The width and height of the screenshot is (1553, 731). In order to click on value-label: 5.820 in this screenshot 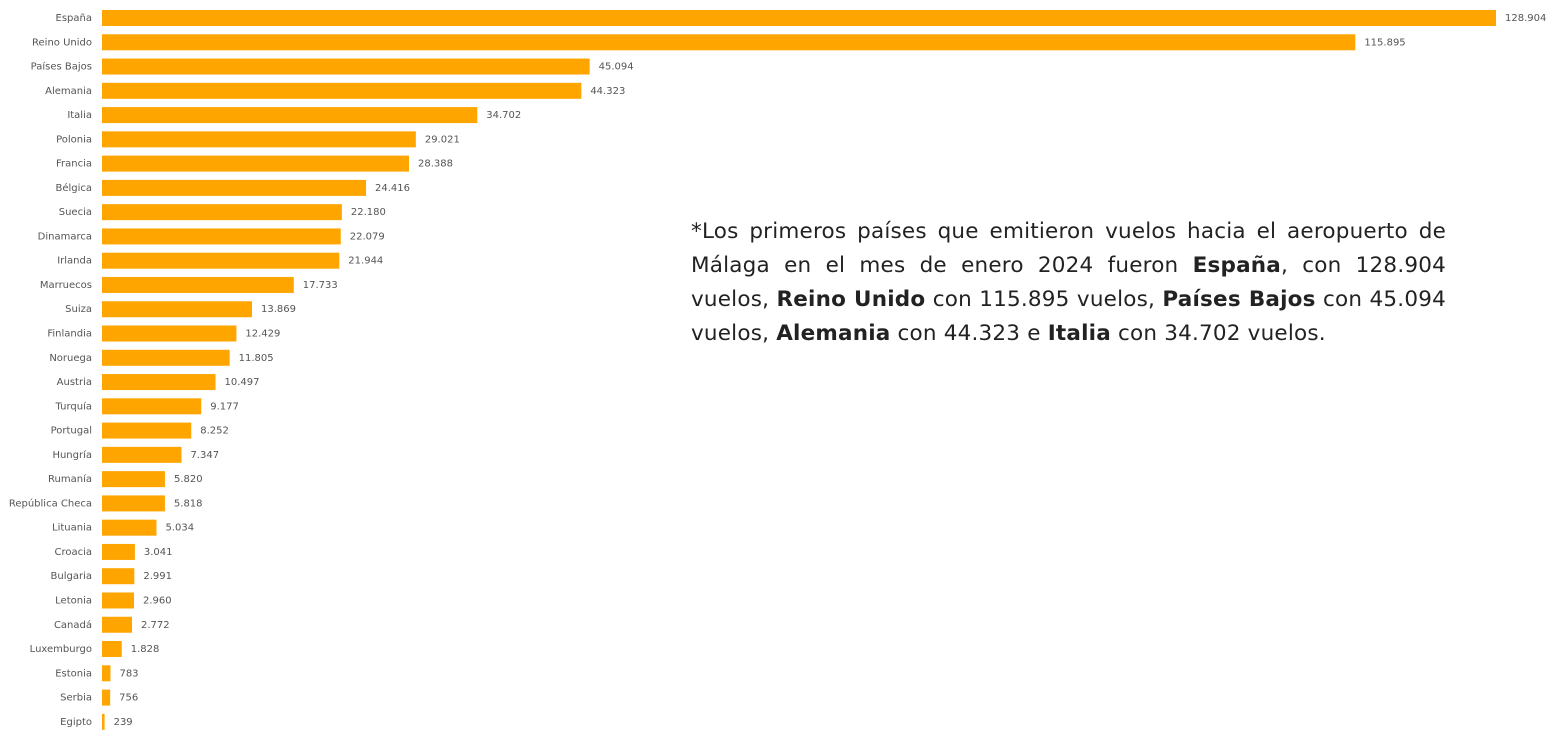, I will do `click(188, 479)`.